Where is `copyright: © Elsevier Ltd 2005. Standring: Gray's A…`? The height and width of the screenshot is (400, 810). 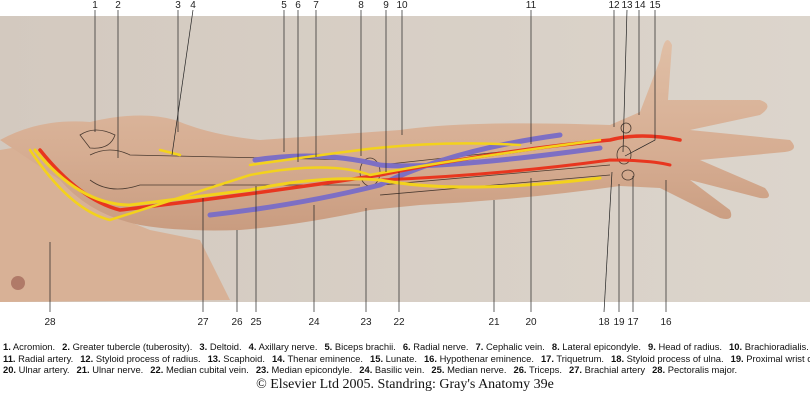 copyright: © Elsevier Ltd 2005. Standring: Gray's A… is located at coordinates (405, 384).